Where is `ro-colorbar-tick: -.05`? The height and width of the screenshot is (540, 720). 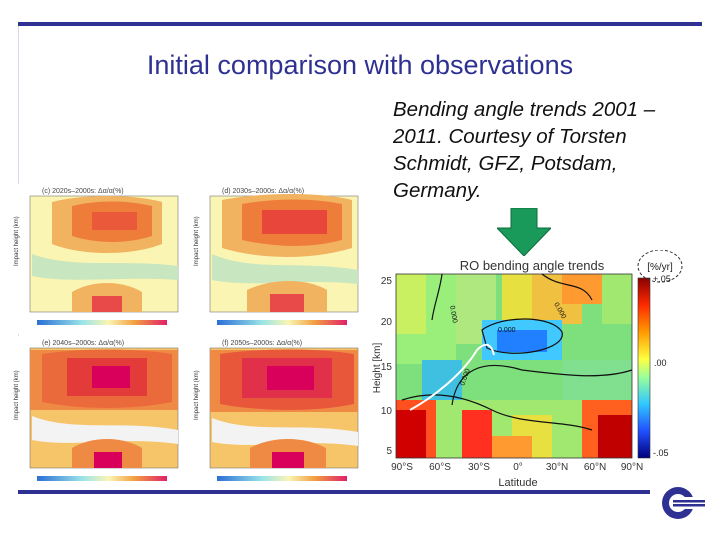
ro-colorbar-tick: -.05 is located at coordinates (661, 453).